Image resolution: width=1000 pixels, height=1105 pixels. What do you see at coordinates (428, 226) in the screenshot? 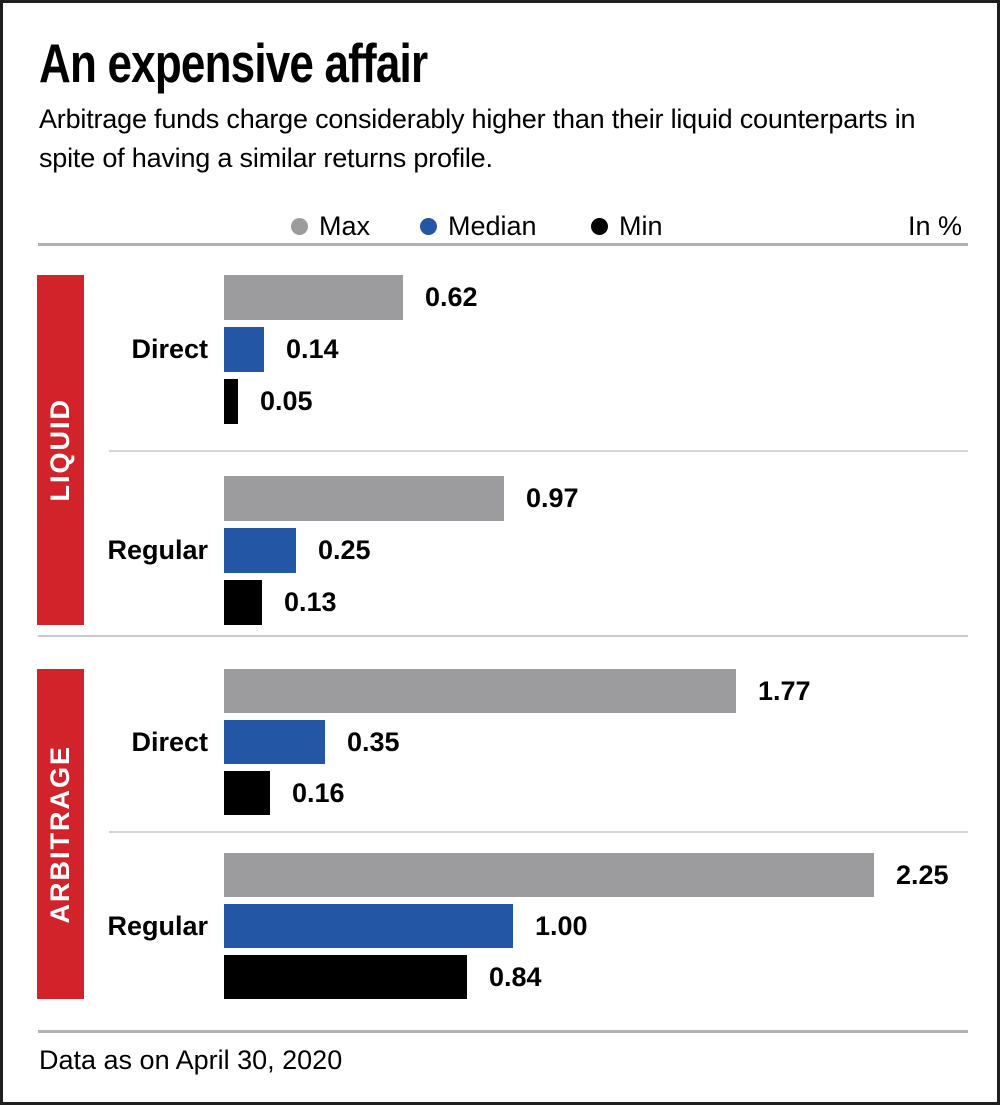
I see `median-dot-icon` at bounding box center [428, 226].